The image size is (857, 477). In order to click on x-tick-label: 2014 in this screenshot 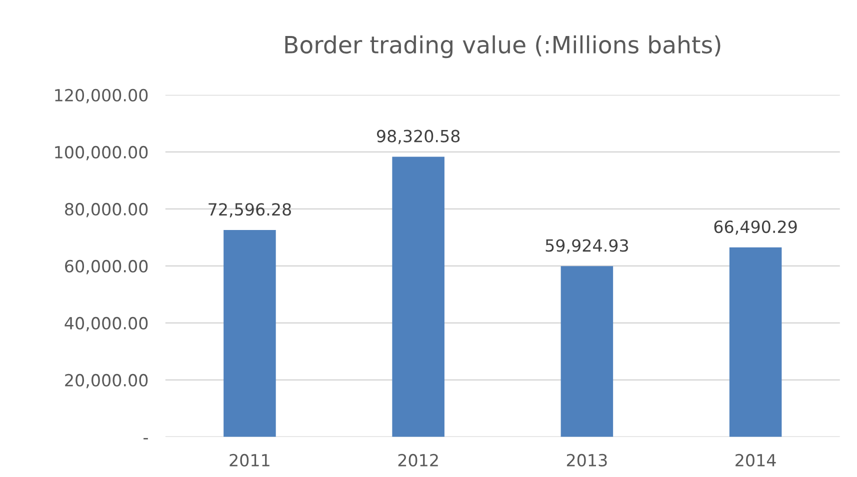, I will do `click(756, 460)`.